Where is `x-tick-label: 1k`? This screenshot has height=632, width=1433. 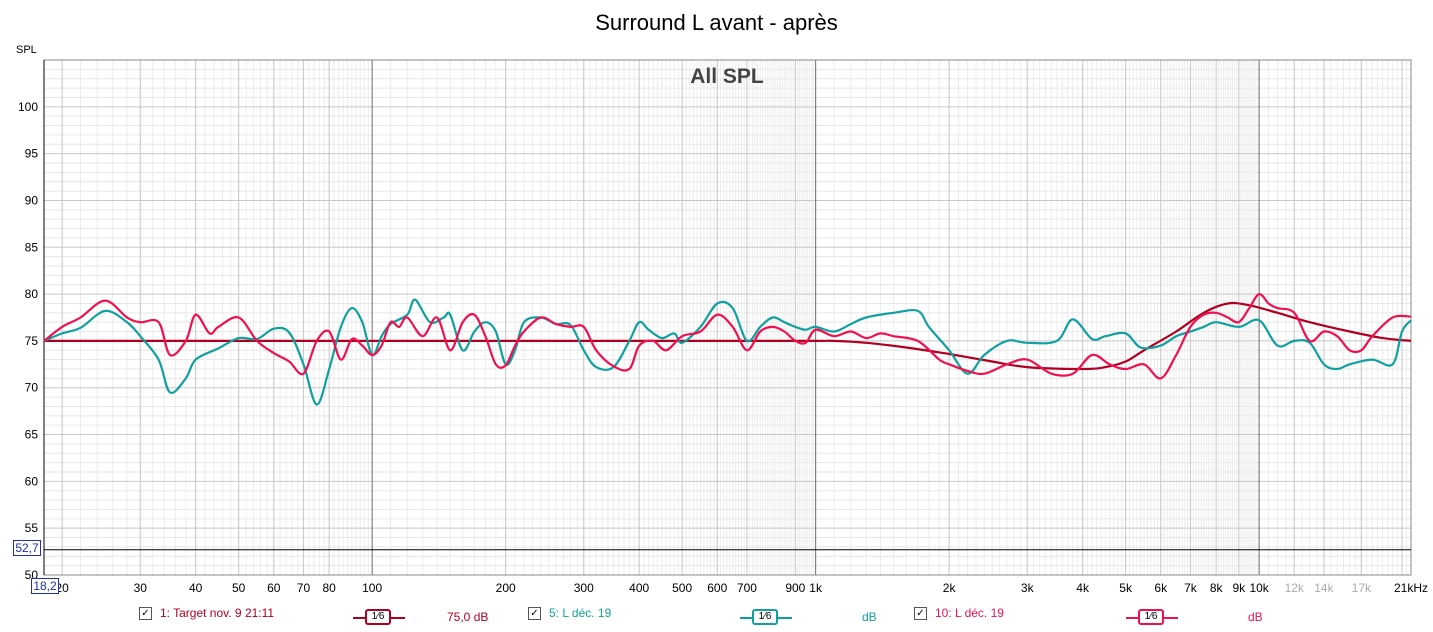
x-tick-label: 1k is located at coordinates (816, 588).